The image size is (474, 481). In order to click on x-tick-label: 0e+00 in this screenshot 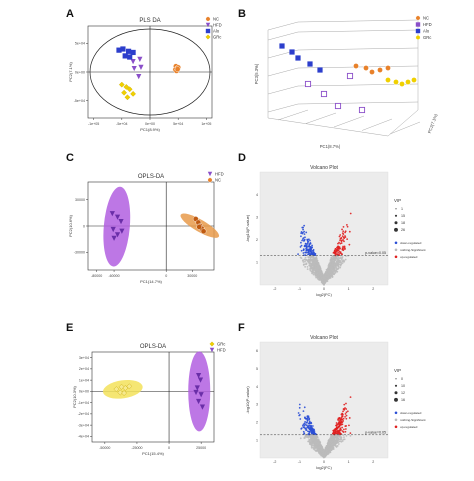, I will do `click(150, 124)`.